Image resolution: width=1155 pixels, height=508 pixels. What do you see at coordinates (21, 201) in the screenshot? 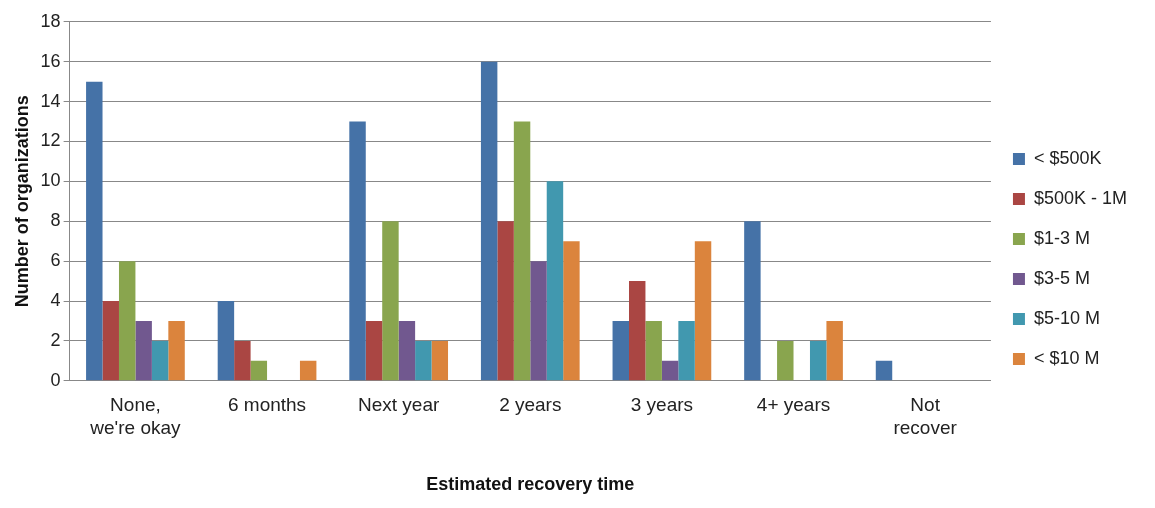
I see `y-axis-title: Number of organizations` at bounding box center [21, 201].